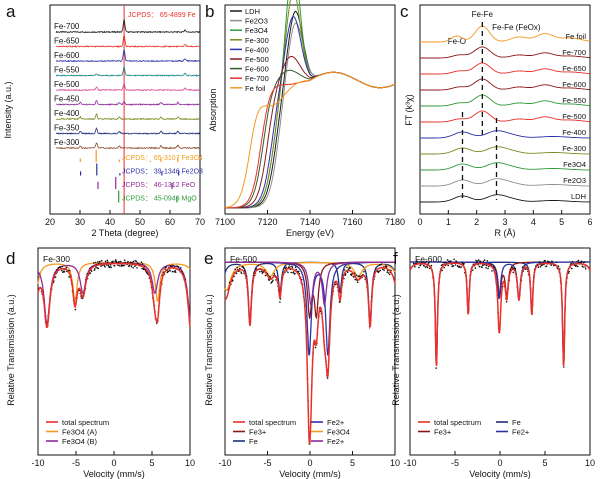  I want to click on legend-label: Fe, so click(253, 441).